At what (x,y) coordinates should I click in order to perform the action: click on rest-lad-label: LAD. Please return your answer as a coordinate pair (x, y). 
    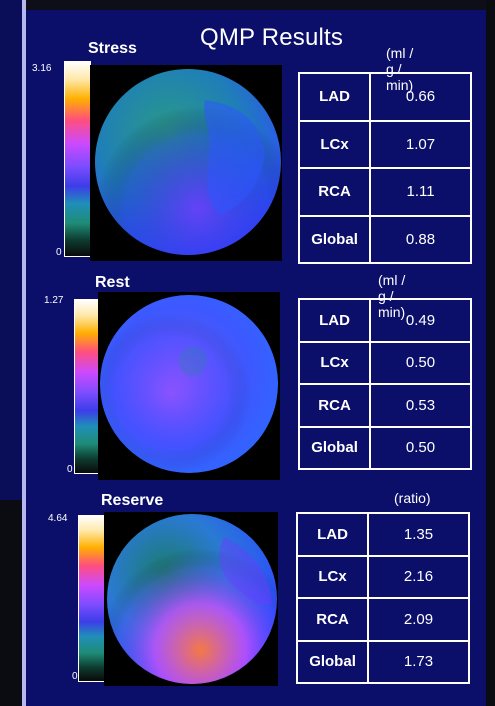
    Looking at the image, I should click on (334, 320).